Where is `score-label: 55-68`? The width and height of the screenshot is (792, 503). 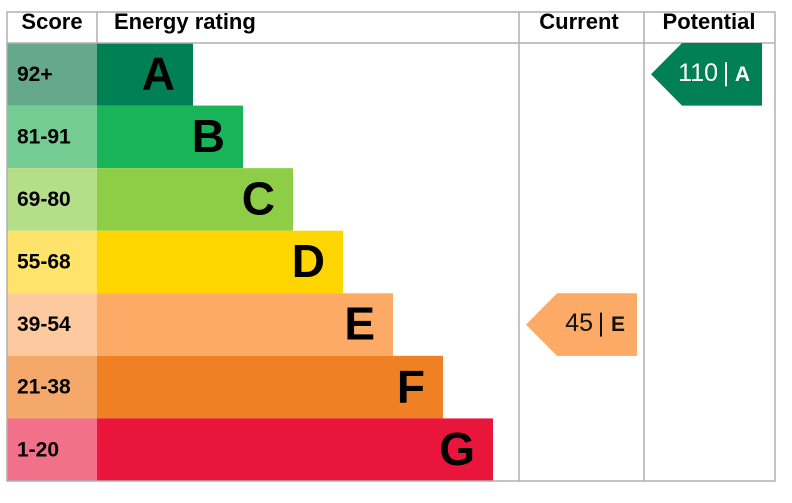
score-label: 55-68 is located at coordinates (44, 262).